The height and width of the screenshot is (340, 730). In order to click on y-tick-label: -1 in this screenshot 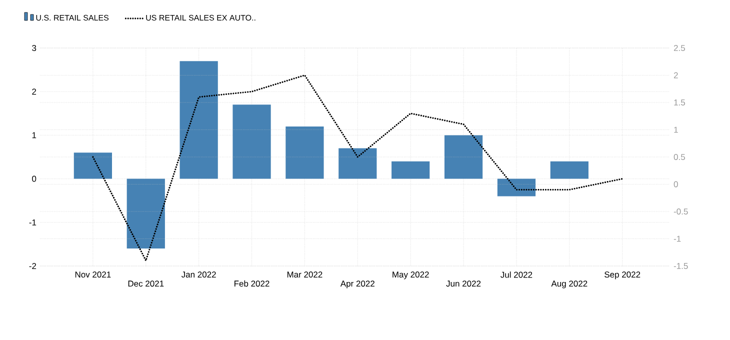, I will do `click(32, 222)`.